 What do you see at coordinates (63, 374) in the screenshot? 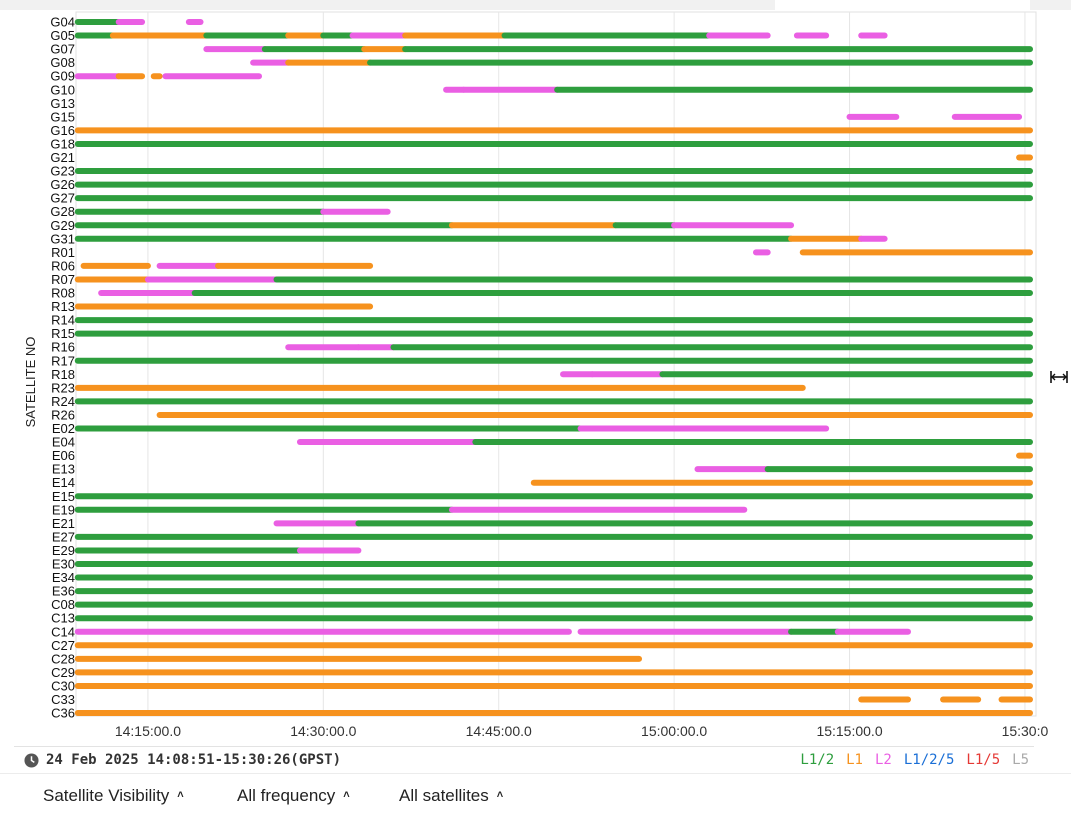
I see `satellite-label: R18` at bounding box center [63, 374].